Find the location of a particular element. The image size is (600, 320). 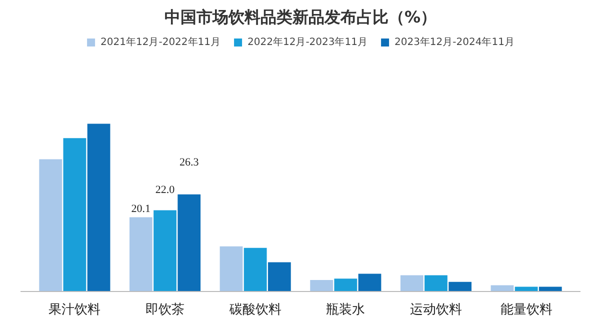

x-tick-label: 瓶装水 is located at coordinates (346, 310).